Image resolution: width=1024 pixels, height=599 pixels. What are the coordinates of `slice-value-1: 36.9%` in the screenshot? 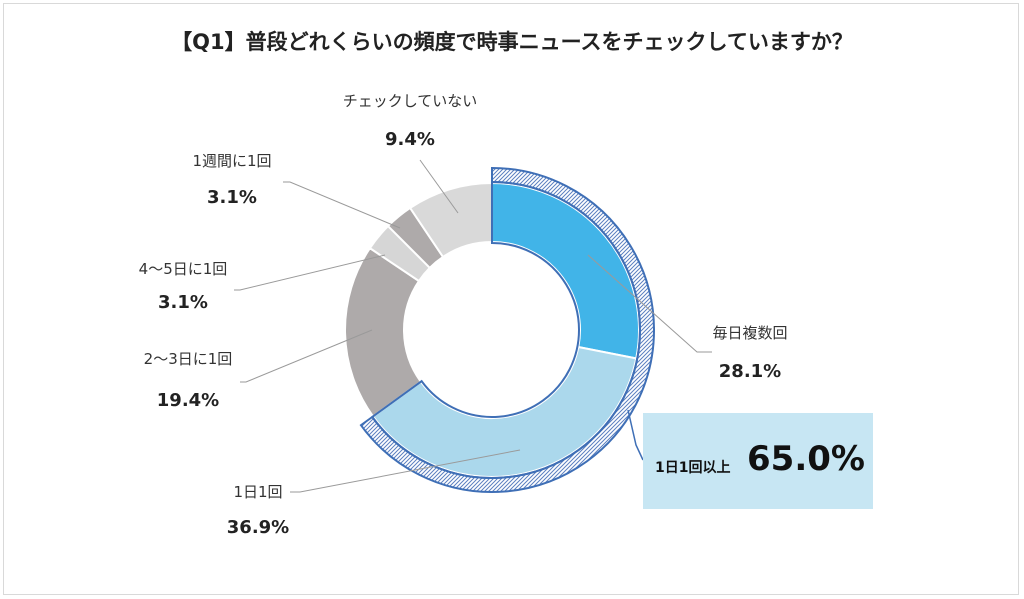 It's located at (258, 527).